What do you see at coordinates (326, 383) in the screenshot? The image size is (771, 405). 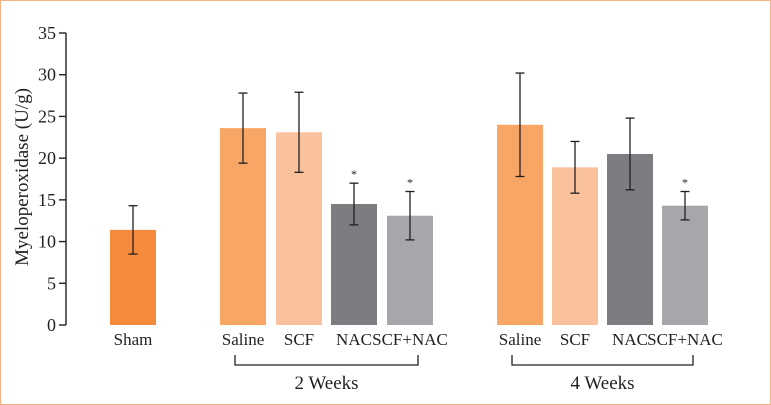 I see `group-label: 2 Weeks` at bounding box center [326, 383].